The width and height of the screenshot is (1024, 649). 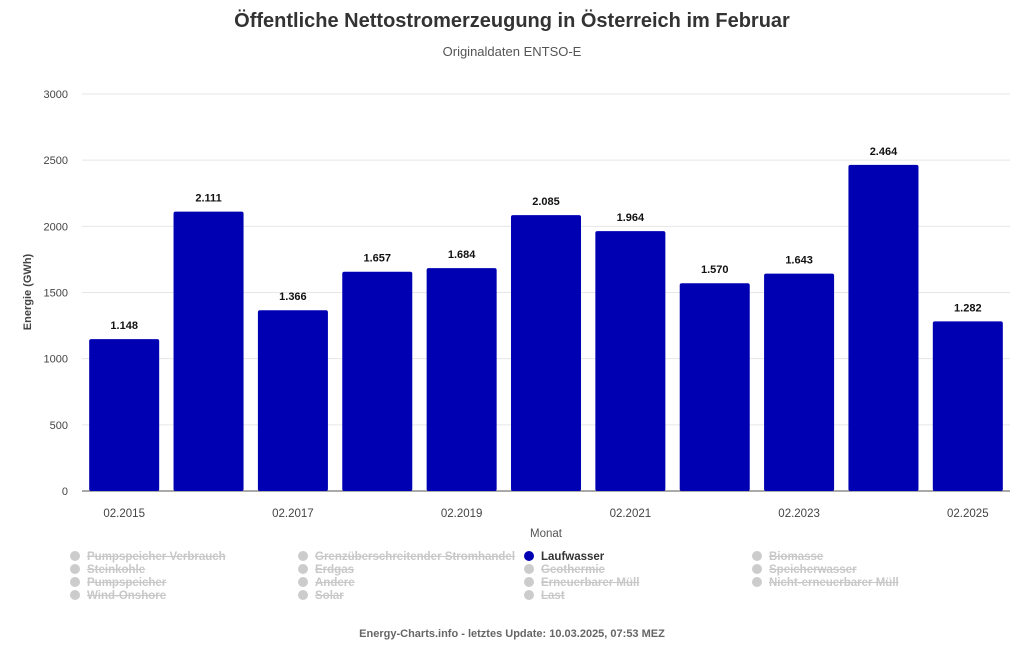 What do you see at coordinates (799, 261) in the screenshot?
I see `data-label: 1.643` at bounding box center [799, 261].